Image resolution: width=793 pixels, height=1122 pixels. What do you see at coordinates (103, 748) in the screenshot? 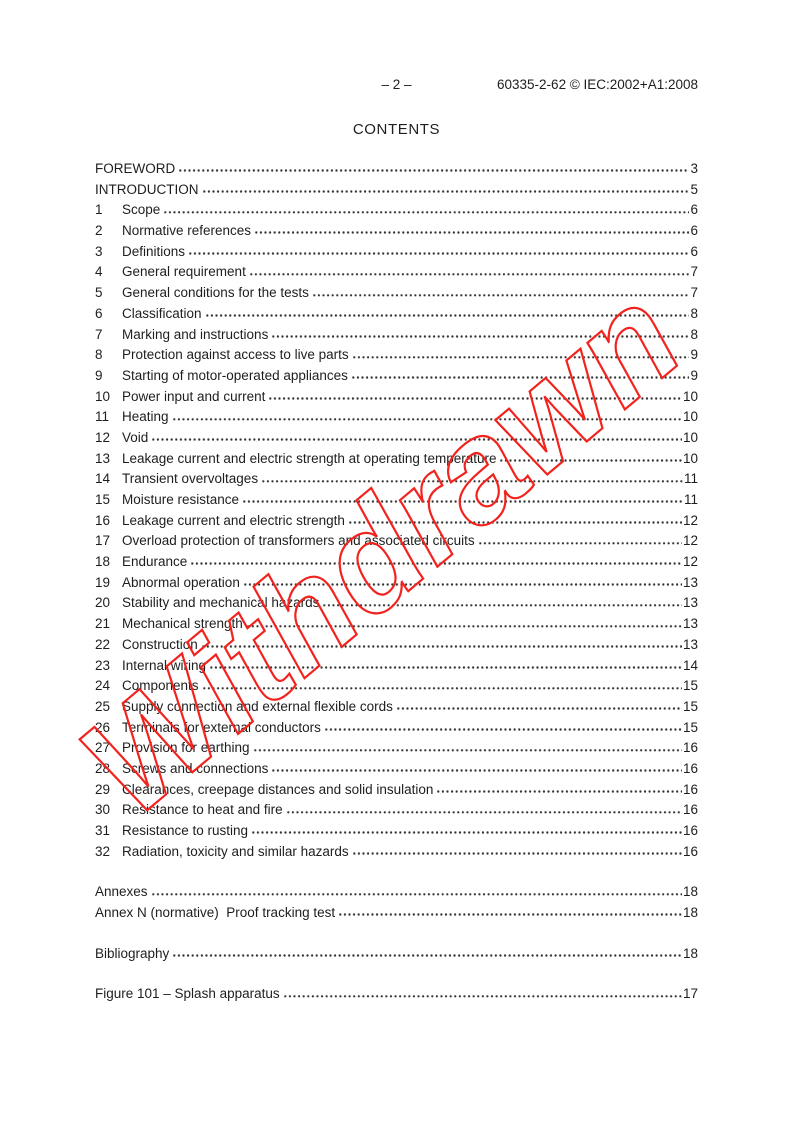
I see `toc-entry-number: 27` at bounding box center [103, 748].